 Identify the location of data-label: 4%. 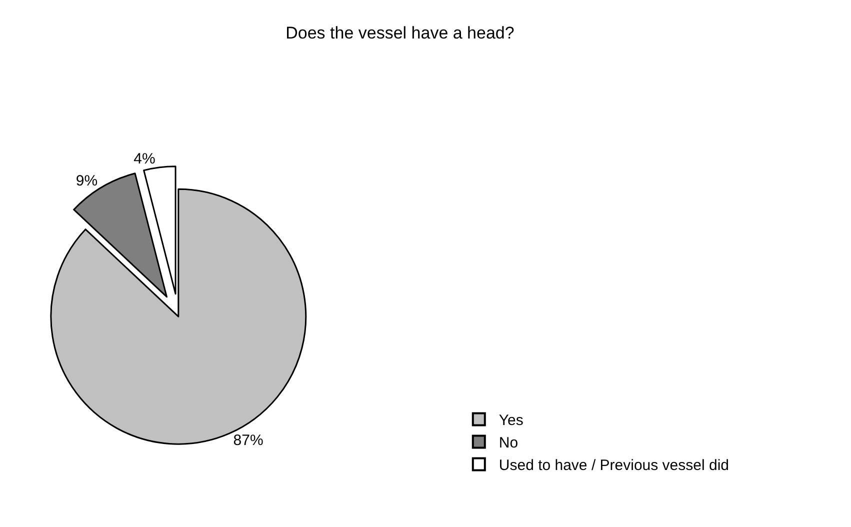
(145, 159).